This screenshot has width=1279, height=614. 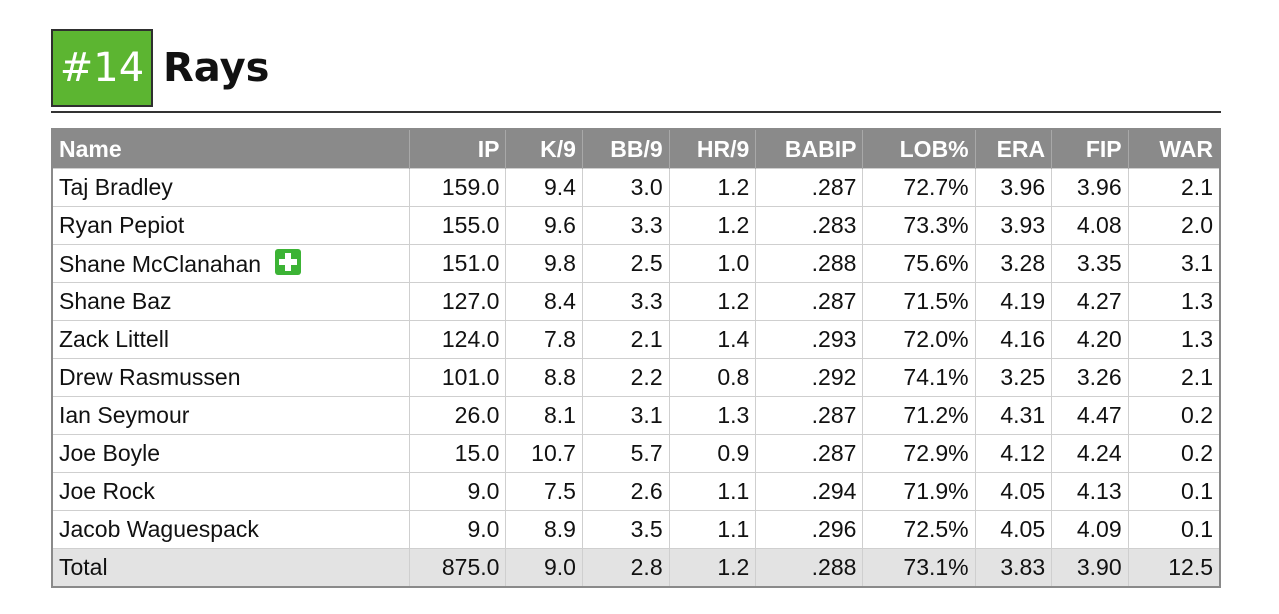 What do you see at coordinates (1090, 301) in the screenshot?
I see `cell-fip: 4.27` at bounding box center [1090, 301].